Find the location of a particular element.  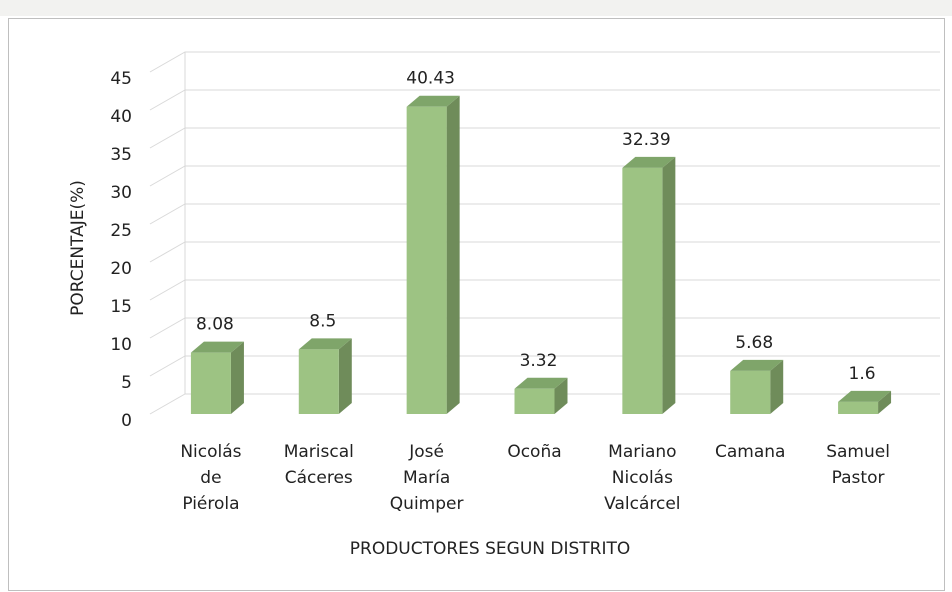

y-tick-label: 30 is located at coordinates (121, 193).